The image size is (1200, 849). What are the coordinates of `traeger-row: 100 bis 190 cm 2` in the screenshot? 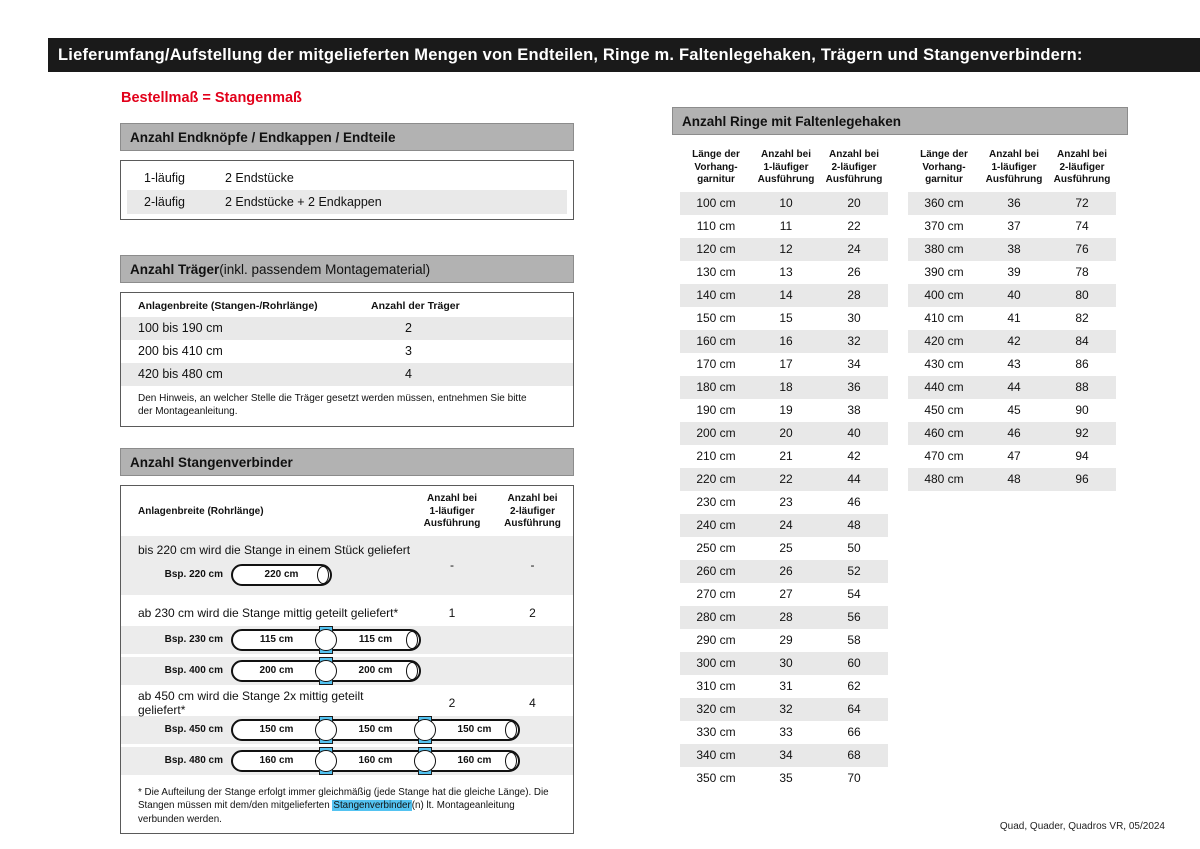 It's located at (347, 328).